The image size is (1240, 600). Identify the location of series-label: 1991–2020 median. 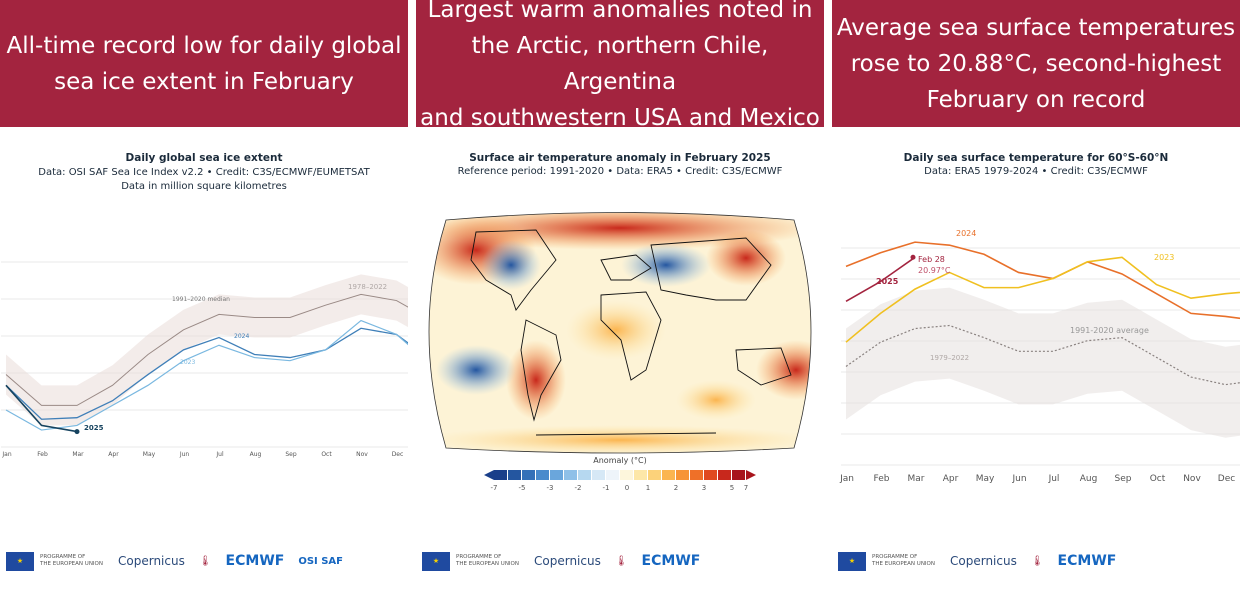
(201, 299).